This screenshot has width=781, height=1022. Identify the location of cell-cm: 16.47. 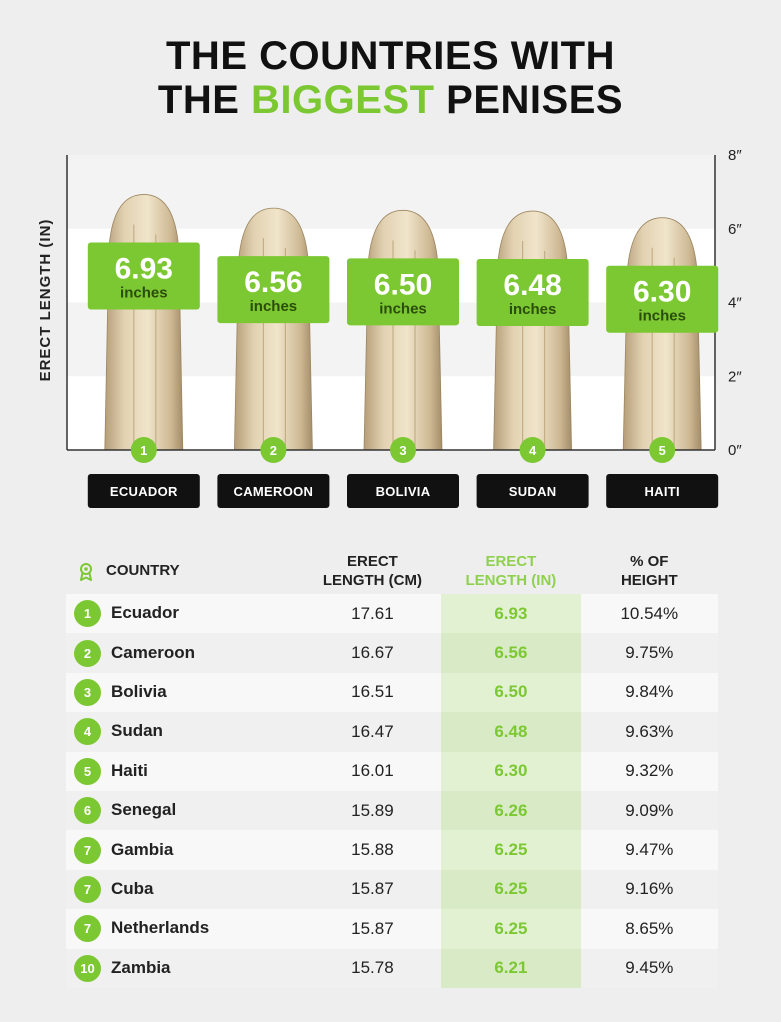
(372, 732).